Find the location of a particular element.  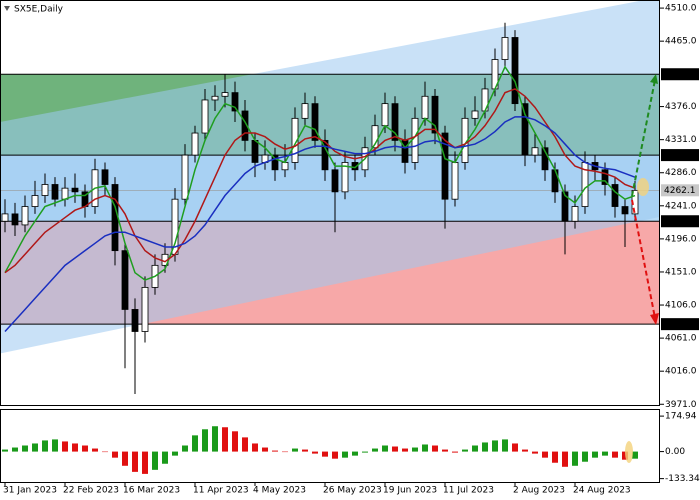

last-price-label: 4262.1 is located at coordinates (680, 191).